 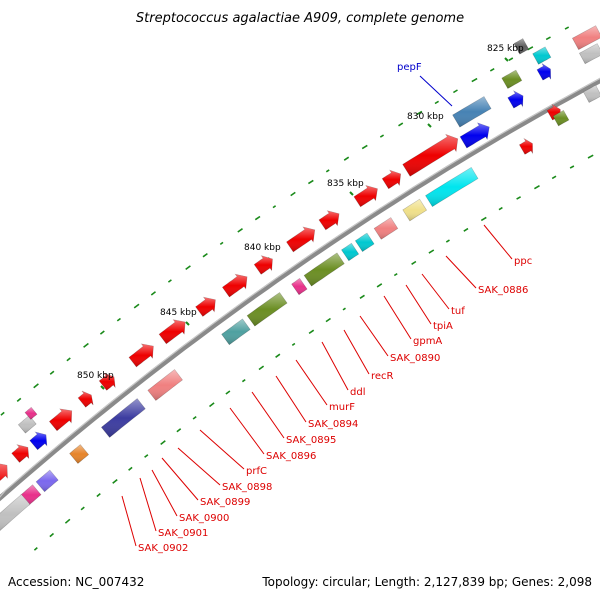 I want to click on gene-label-tuf: tuf, so click(x=458, y=311).